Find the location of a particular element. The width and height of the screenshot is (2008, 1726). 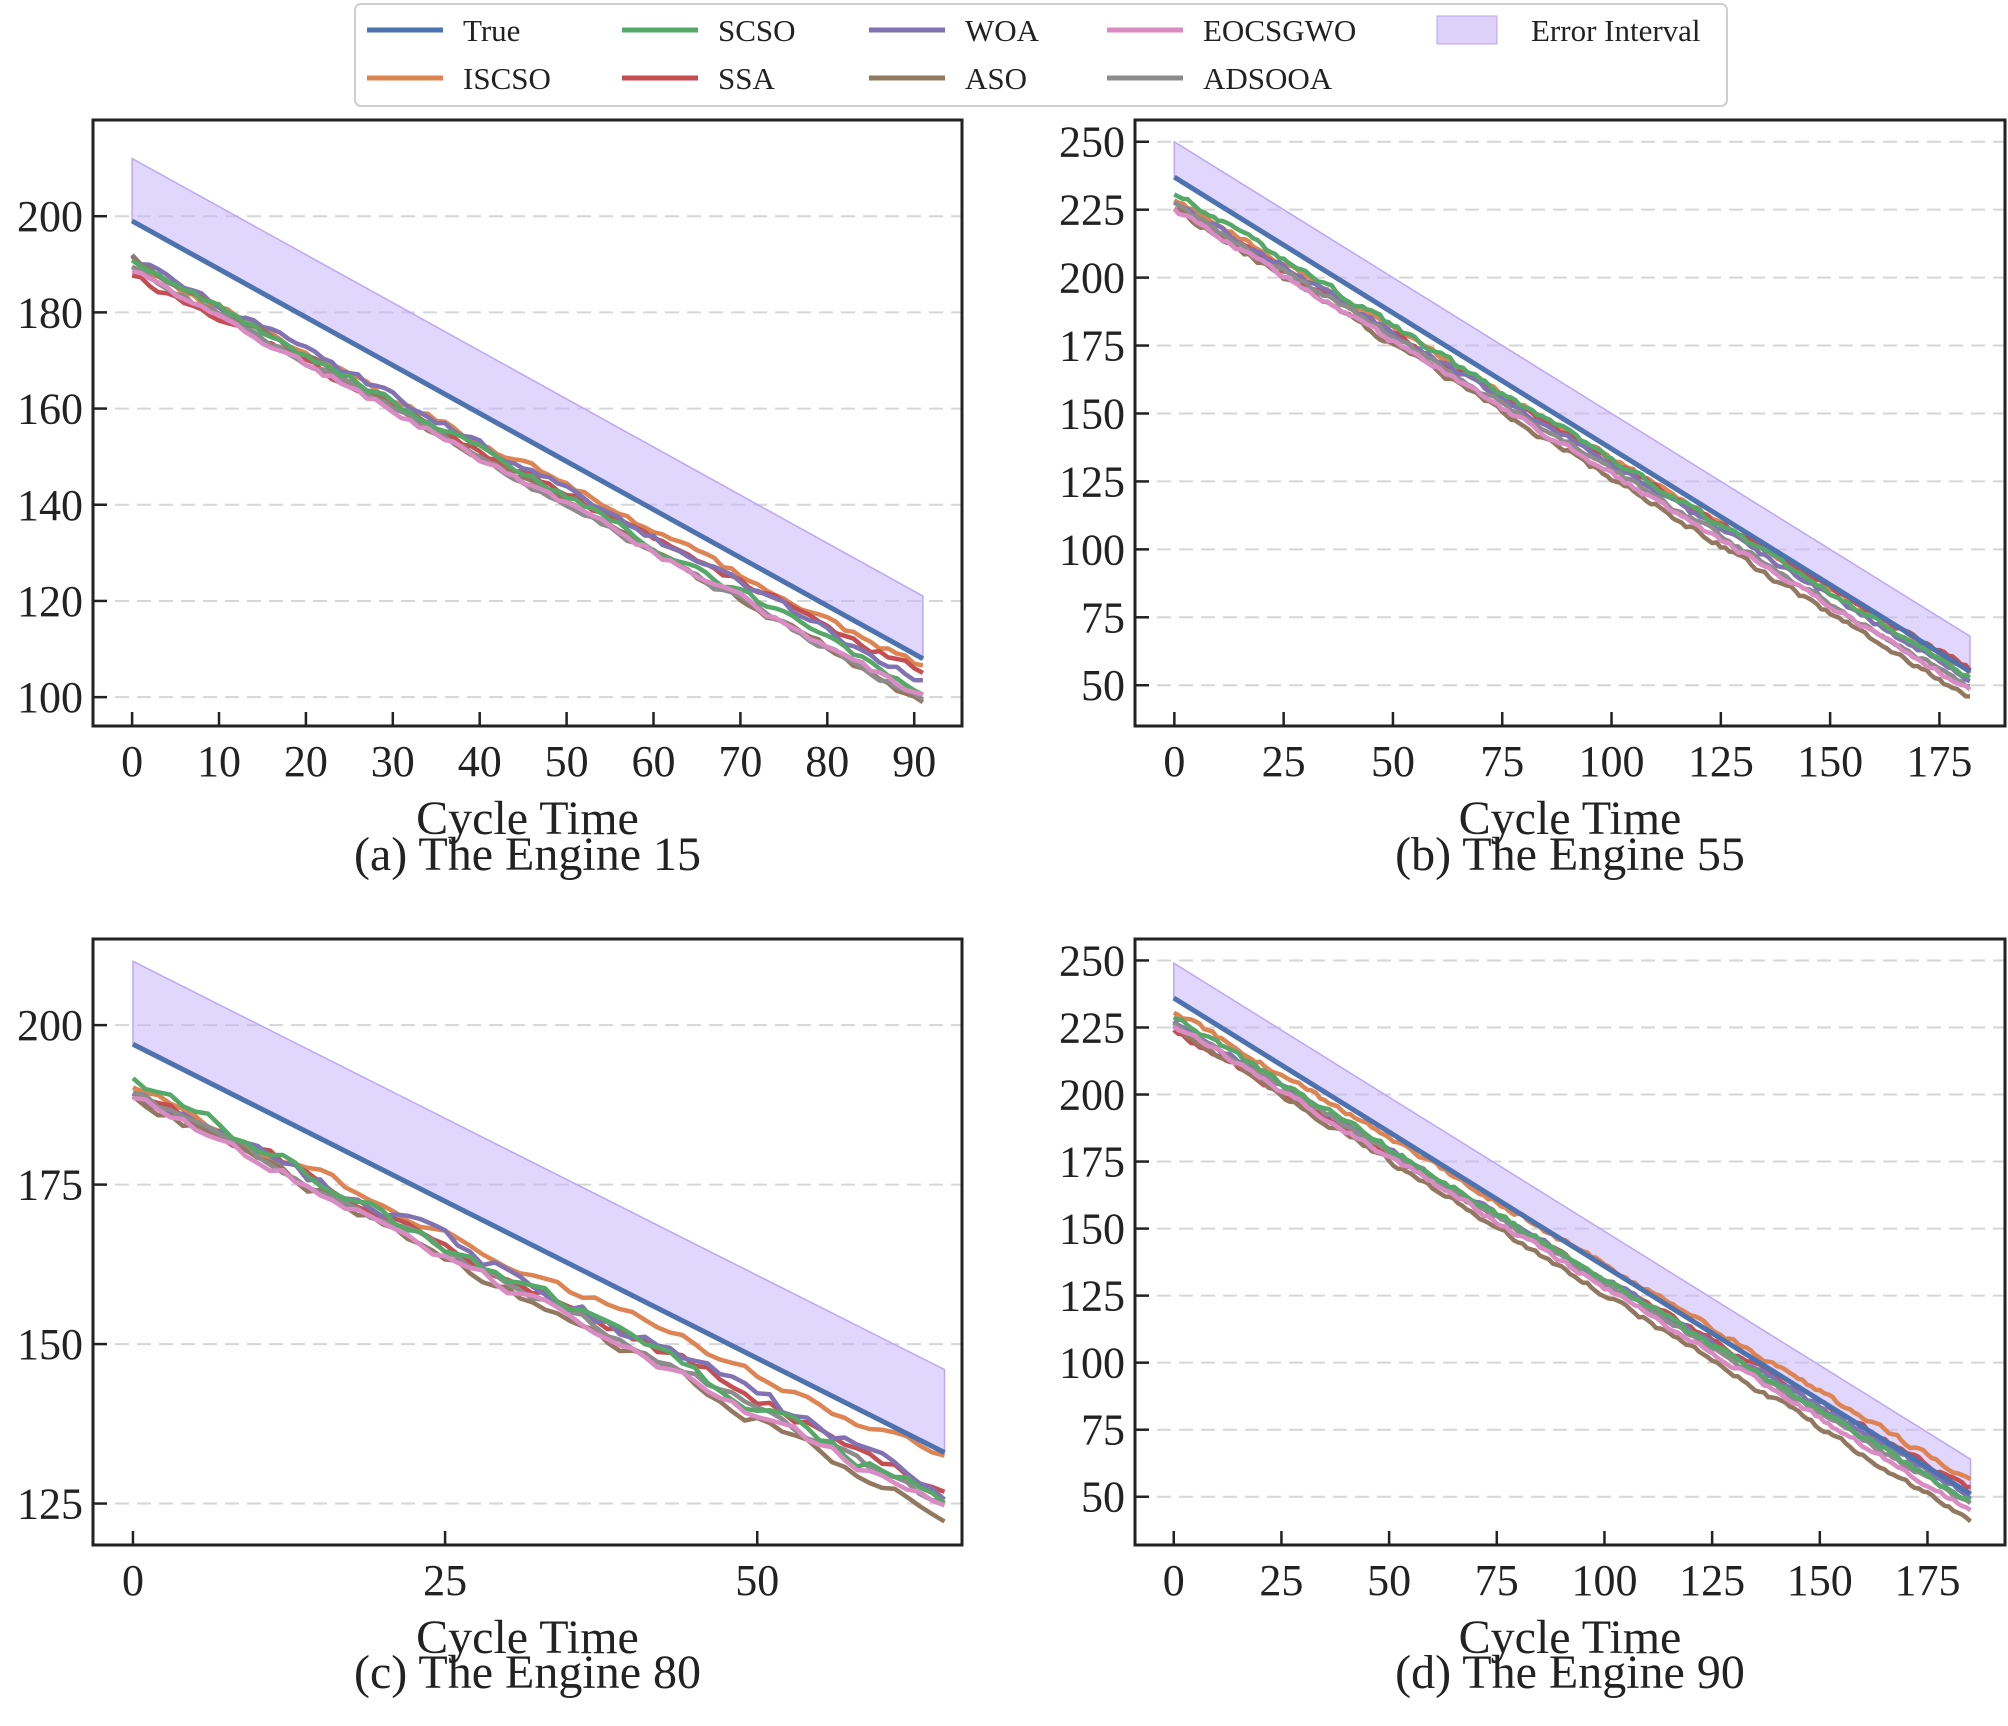

legend-entry-interval: Error Interval is located at coordinates (1568, 30).